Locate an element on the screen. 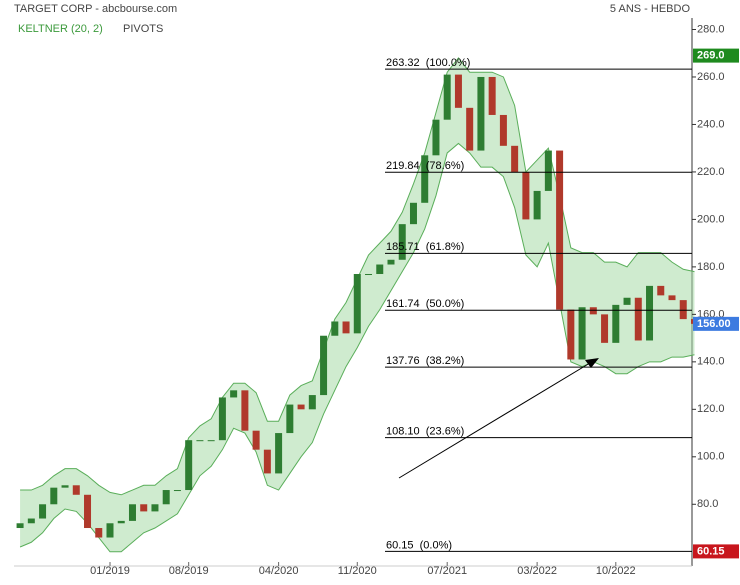 This screenshot has height=585, width=740. fib-label: 60.15 (0.0%) is located at coordinates (419, 545).